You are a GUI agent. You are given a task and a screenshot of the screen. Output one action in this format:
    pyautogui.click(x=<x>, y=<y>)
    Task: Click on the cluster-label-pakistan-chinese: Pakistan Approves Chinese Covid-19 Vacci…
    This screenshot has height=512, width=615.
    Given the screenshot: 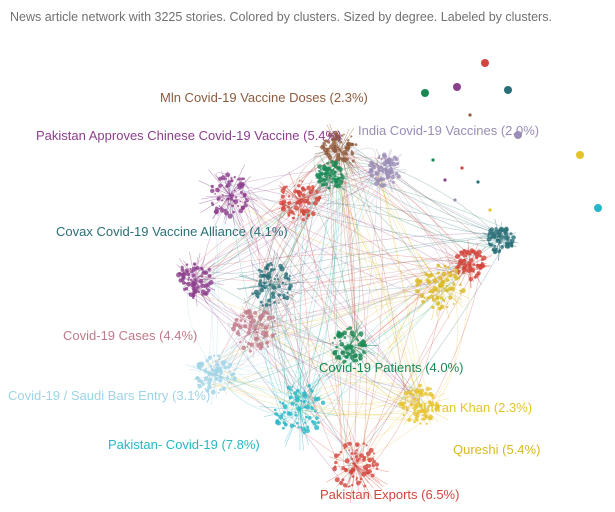 What is the action you would take?
    pyautogui.click(x=188, y=135)
    